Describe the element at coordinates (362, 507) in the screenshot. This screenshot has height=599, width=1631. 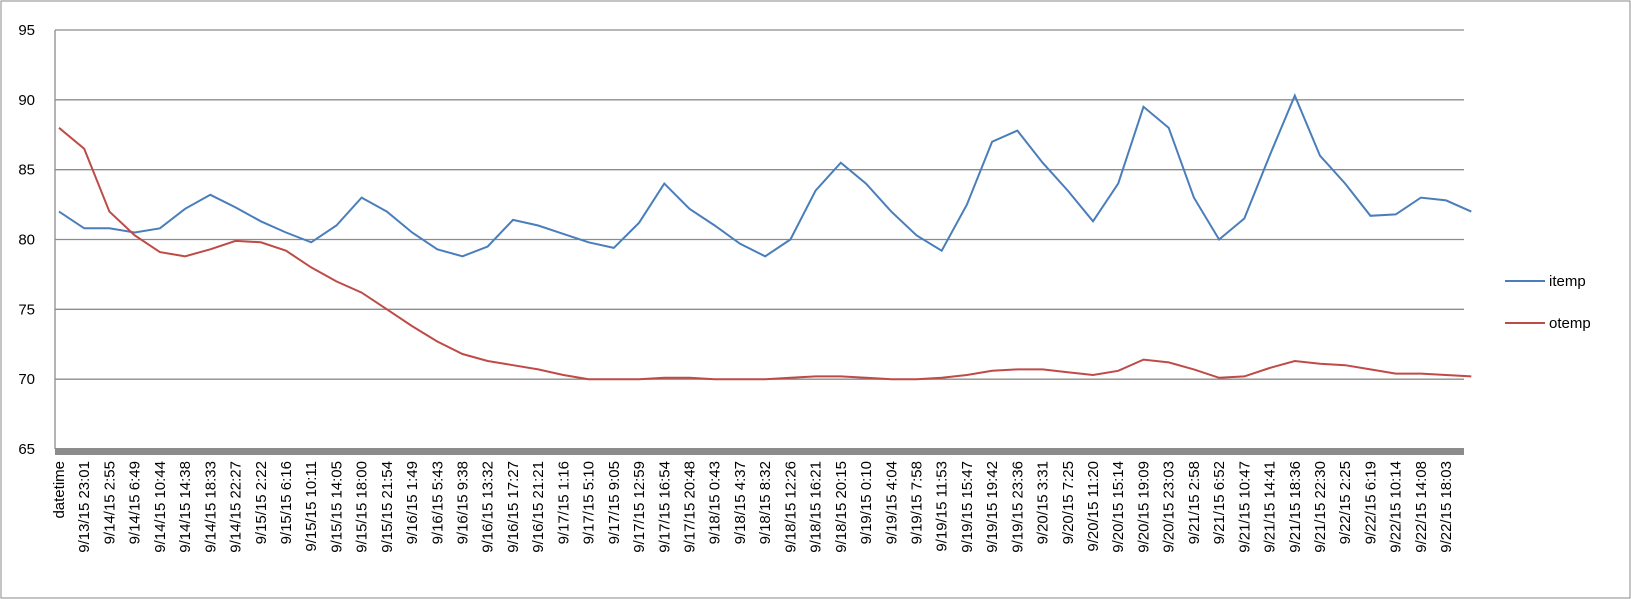
I see `x-tick-label: 9/15/15 18:00` at that location.